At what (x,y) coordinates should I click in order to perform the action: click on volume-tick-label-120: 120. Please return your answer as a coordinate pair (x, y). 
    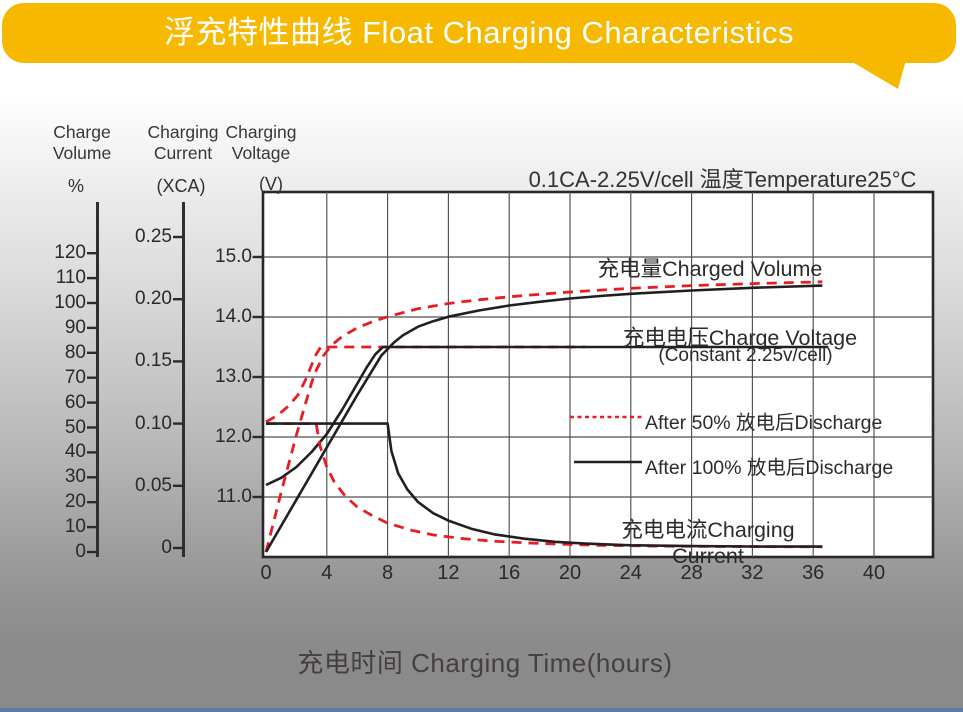
    Looking at the image, I should click on (70, 253).